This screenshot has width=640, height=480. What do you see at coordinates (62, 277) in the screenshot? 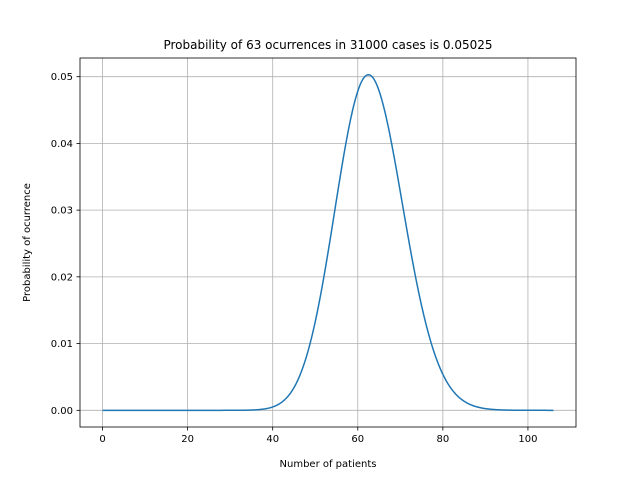
I see `y-tick-label: 0.02` at bounding box center [62, 277].